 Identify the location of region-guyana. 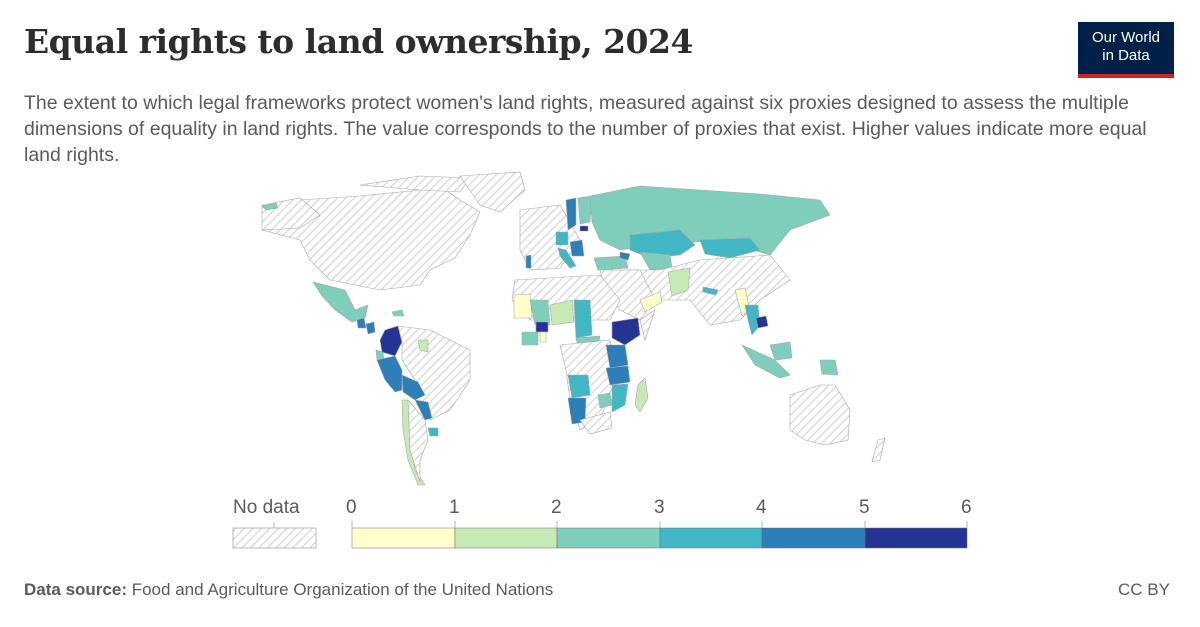
(423, 346).